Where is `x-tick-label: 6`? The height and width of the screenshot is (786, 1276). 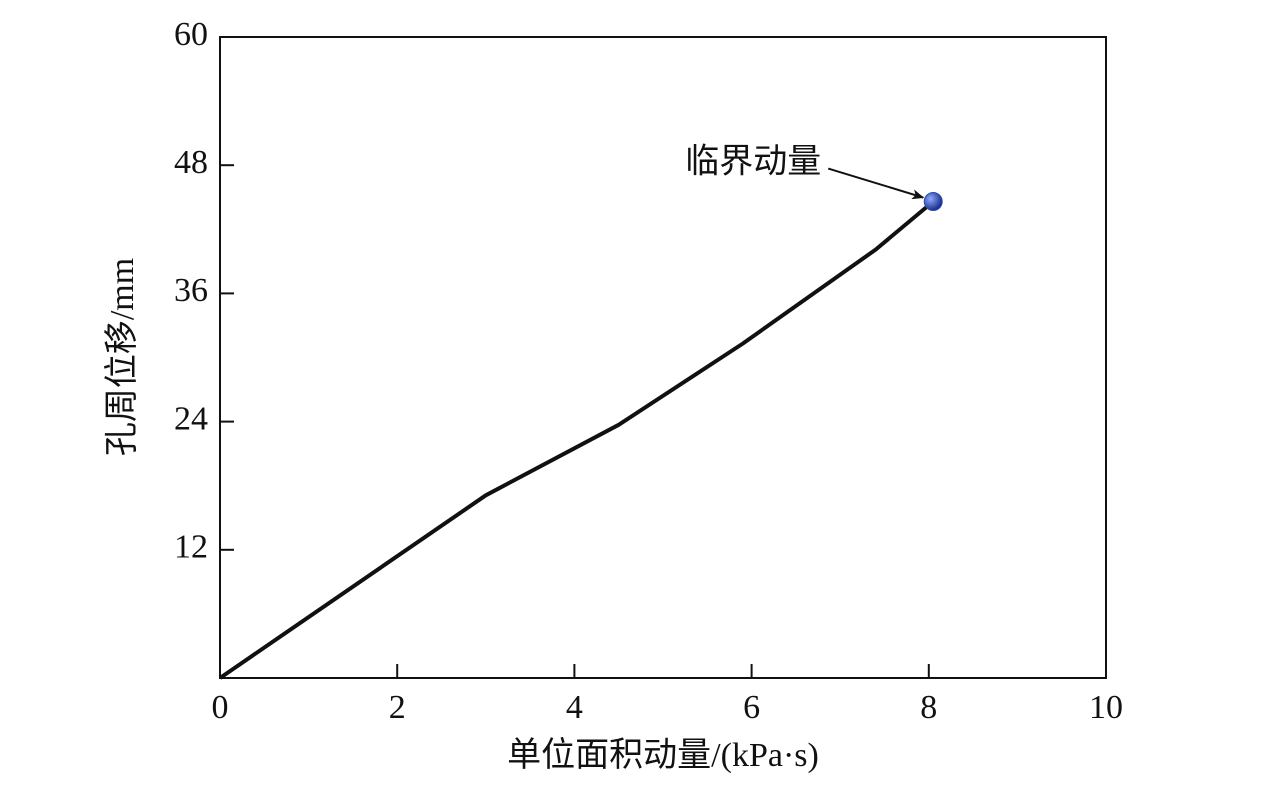
x-tick-label: 6 is located at coordinates (751, 707).